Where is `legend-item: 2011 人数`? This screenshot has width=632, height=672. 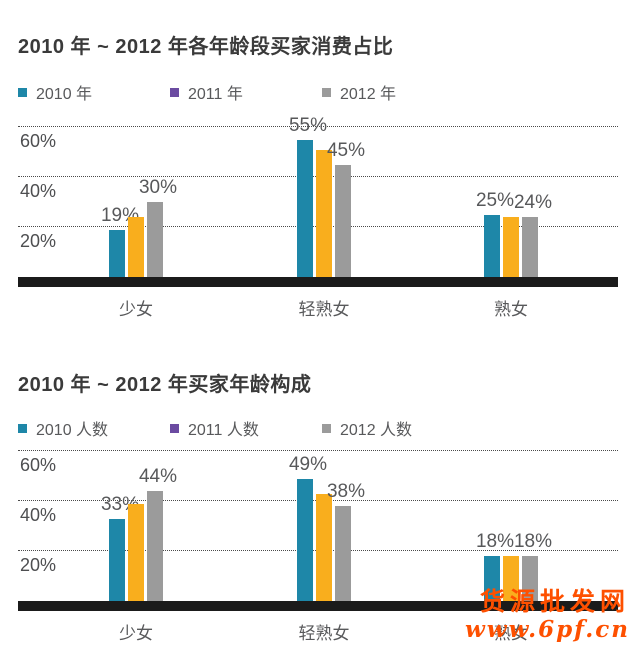 legend-item: 2011 人数 is located at coordinates (246, 428).